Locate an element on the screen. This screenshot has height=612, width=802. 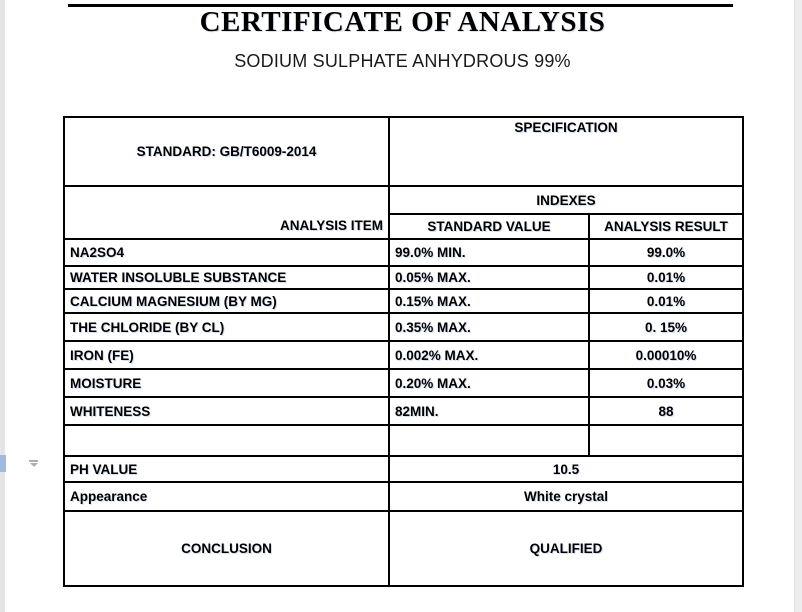
appearance-value-cell: White crystal is located at coordinates (566, 496).